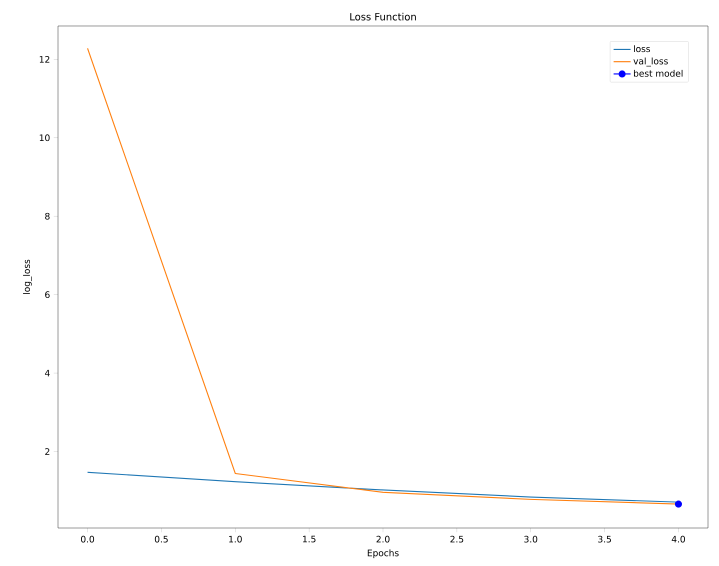 The width and height of the screenshot is (719, 566). I want to click on y-axis-title: log_loss, so click(27, 277).